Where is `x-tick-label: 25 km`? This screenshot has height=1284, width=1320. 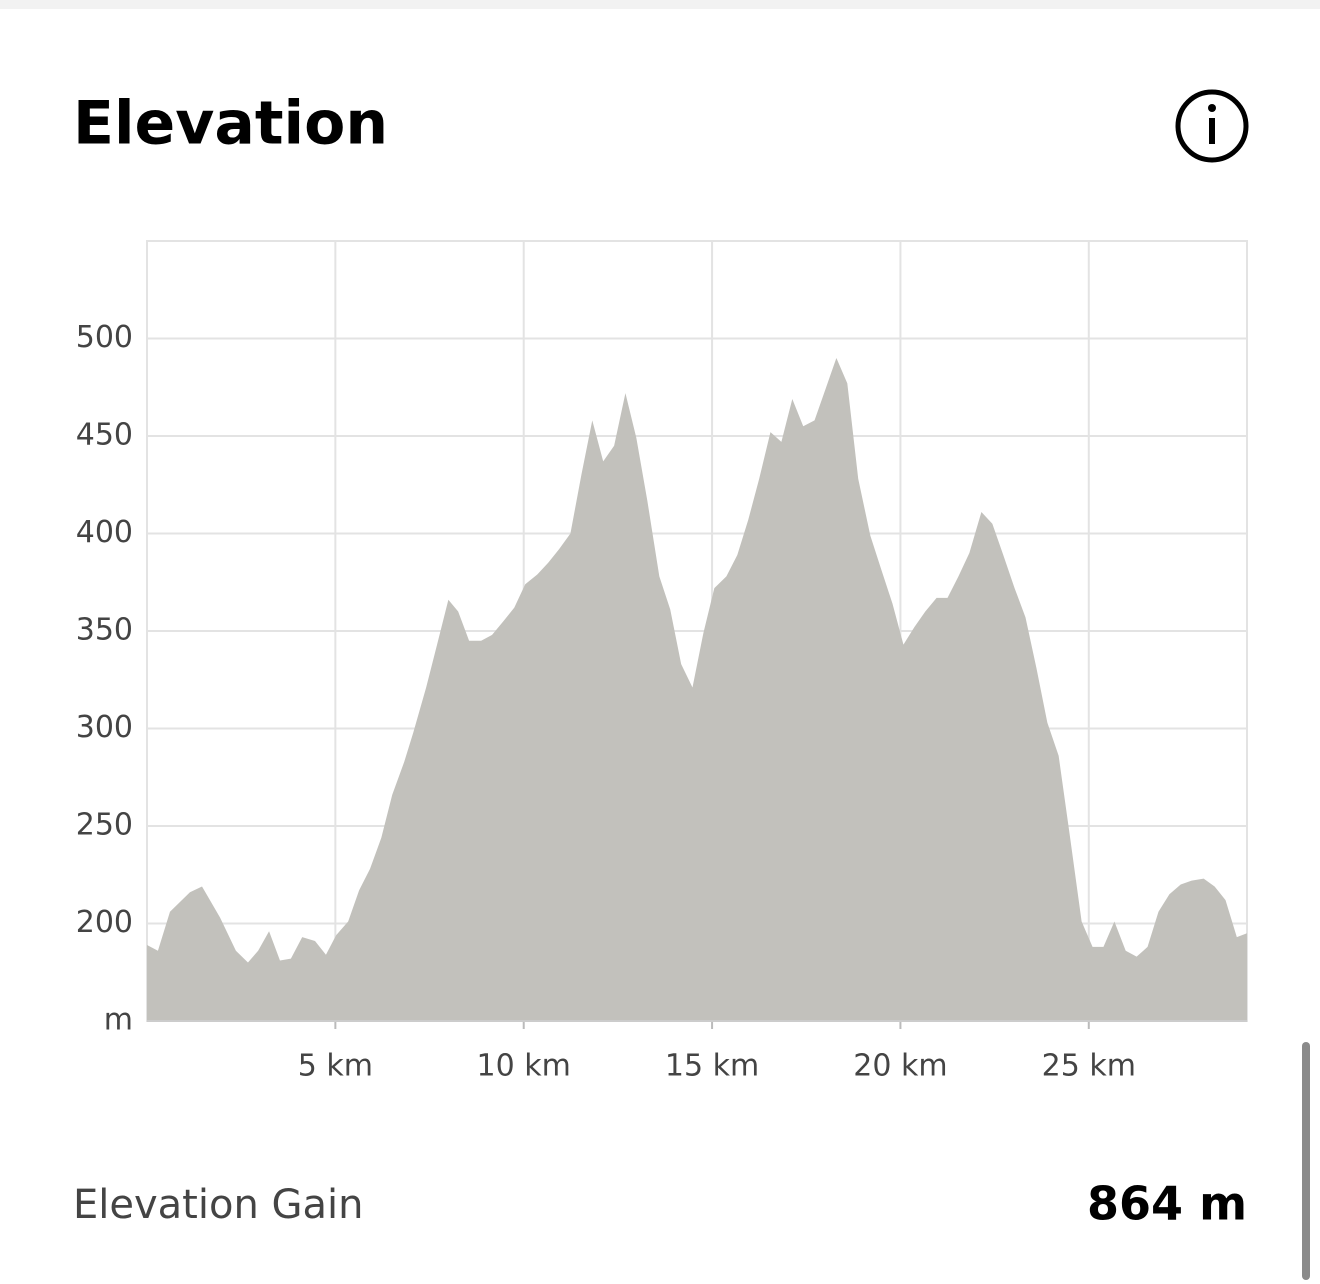
x-tick-label: 25 km is located at coordinates (1089, 1066).